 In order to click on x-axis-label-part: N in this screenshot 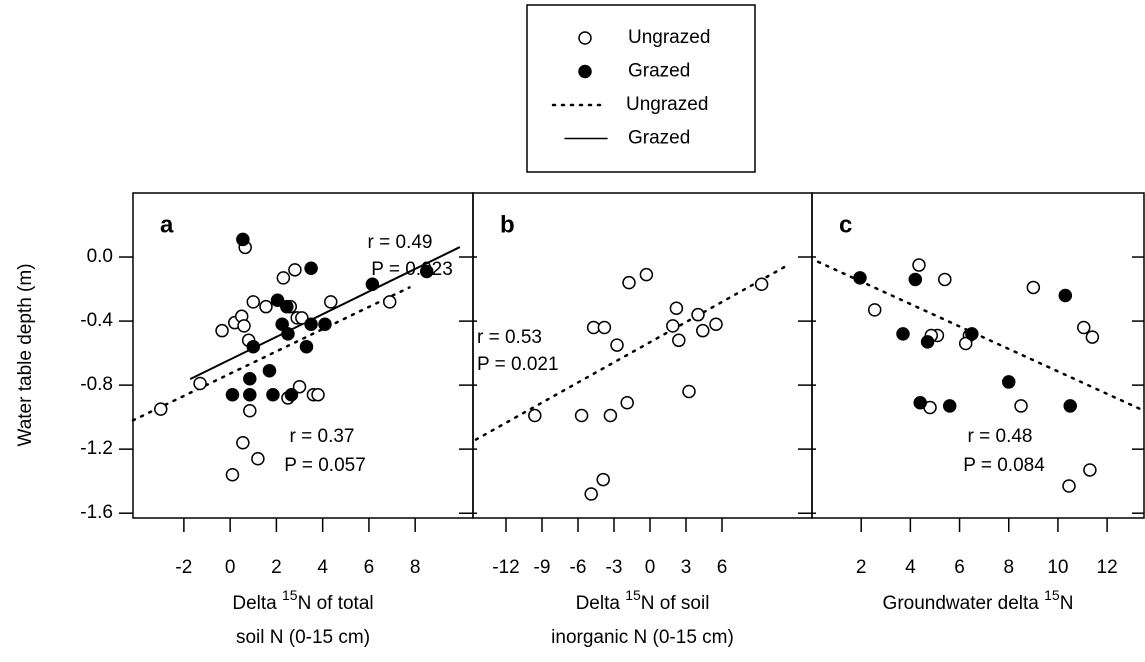, I will do `click(1067, 603)`.